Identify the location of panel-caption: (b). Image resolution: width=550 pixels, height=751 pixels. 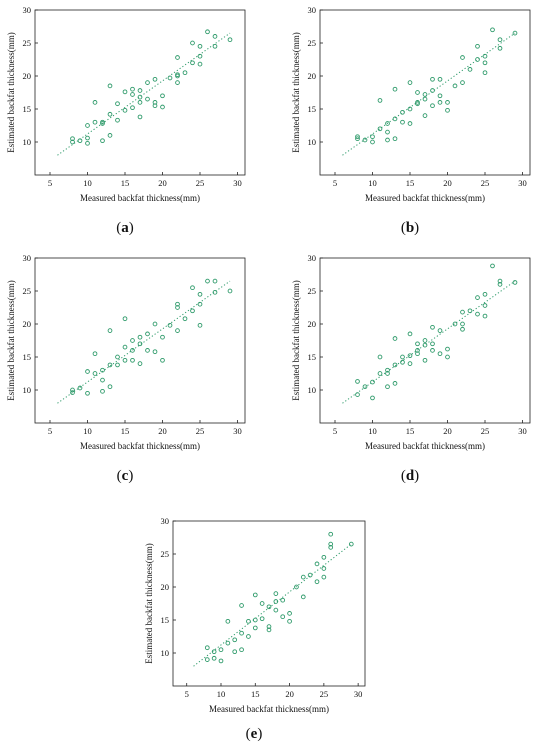
(410, 228).